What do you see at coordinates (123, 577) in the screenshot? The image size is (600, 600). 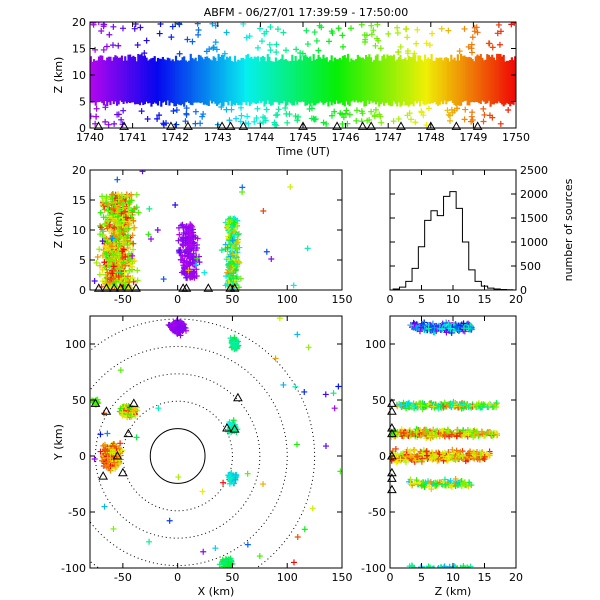 I see `plan-view-xtick-label: -50` at bounding box center [123, 577].